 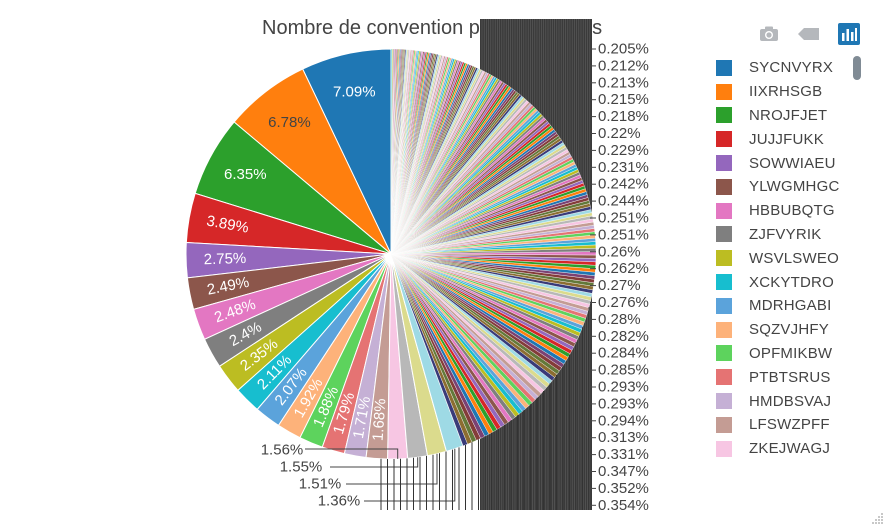 I want to click on legend-label: IIXRHSGB, so click(x=786, y=92).